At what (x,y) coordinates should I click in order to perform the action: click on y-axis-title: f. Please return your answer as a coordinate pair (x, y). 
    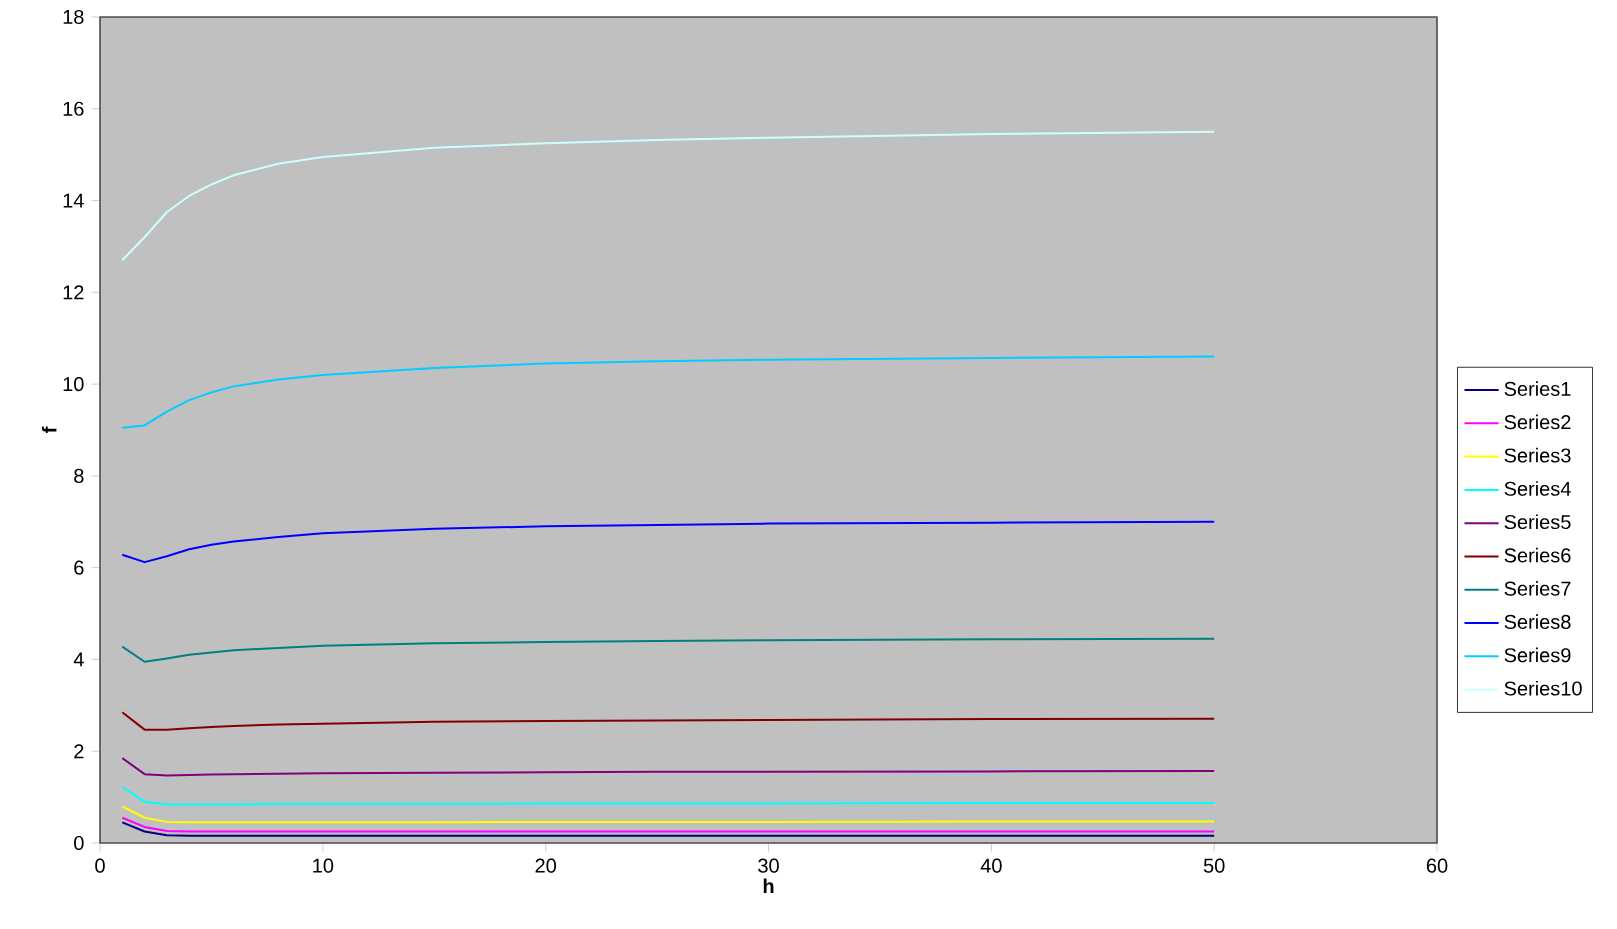
    Looking at the image, I should click on (49, 429).